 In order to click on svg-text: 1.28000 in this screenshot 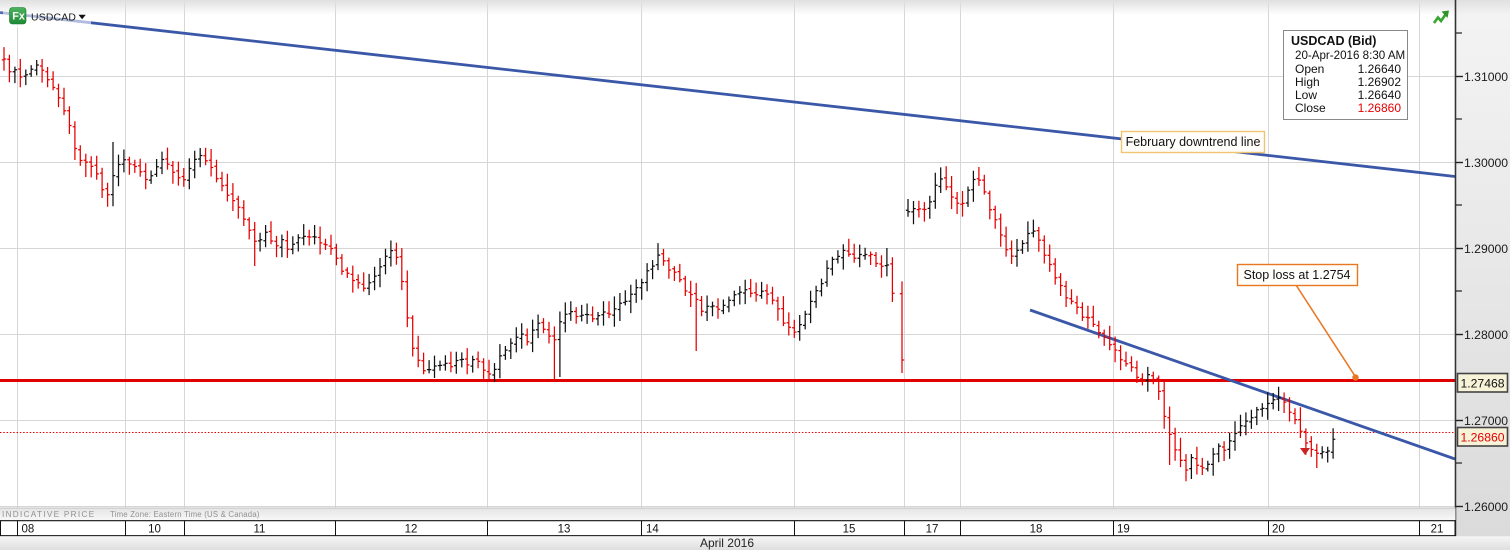, I will do `click(1486, 335)`.